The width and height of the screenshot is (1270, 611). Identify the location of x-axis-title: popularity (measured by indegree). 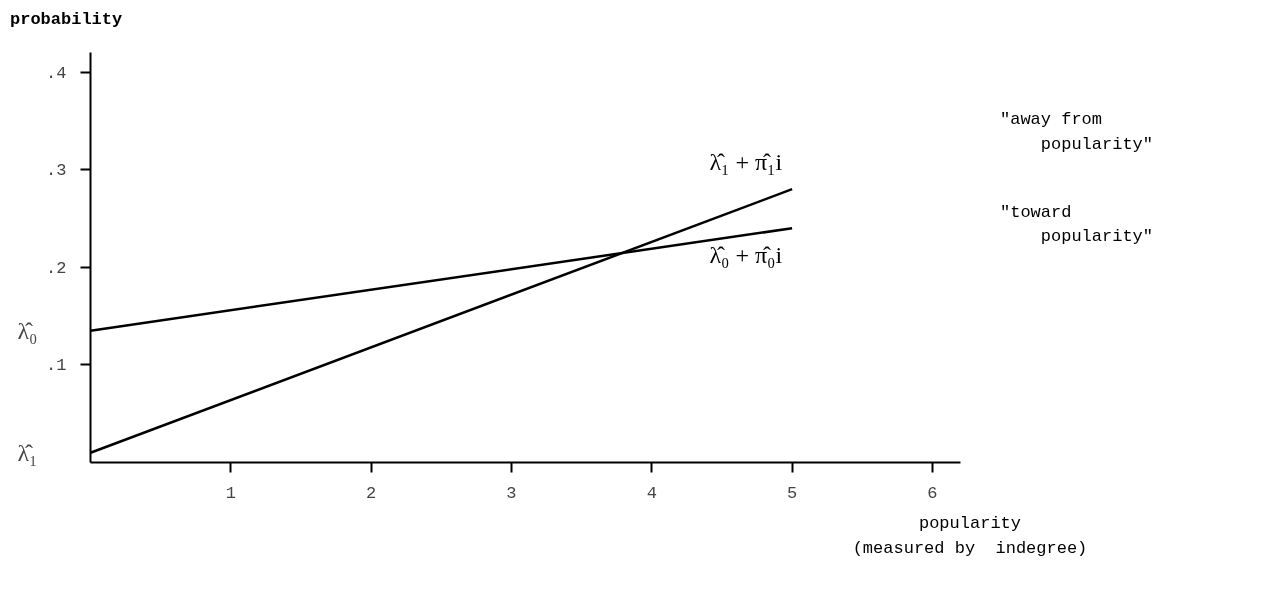
(970, 536).